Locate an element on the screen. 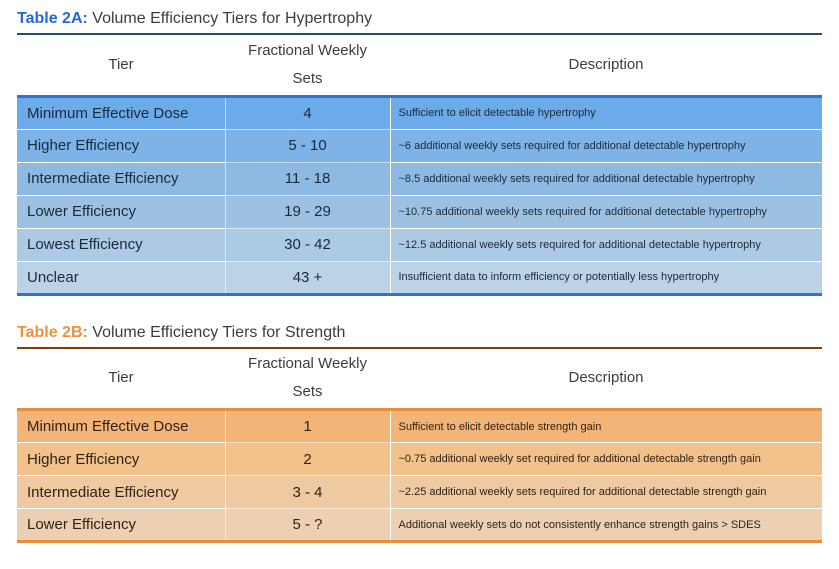 This screenshot has height=569, width=839. cell-sets: 3 - 4 is located at coordinates (308, 492).